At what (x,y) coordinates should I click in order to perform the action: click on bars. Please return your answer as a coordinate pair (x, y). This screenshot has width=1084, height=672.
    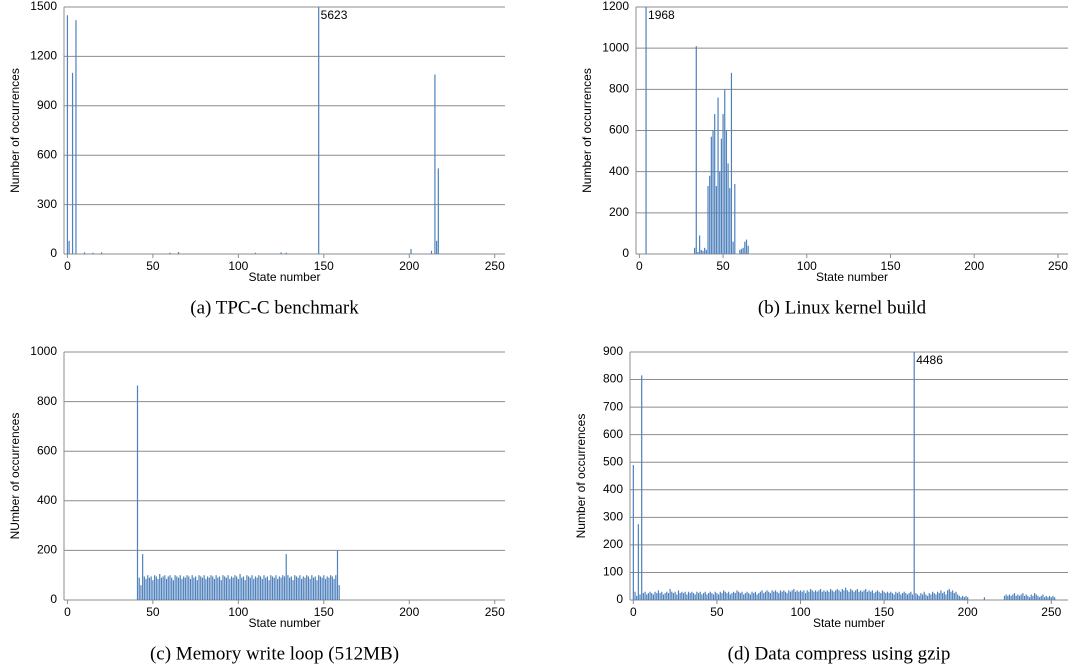
    Looking at the image, I should click on (844, 476).